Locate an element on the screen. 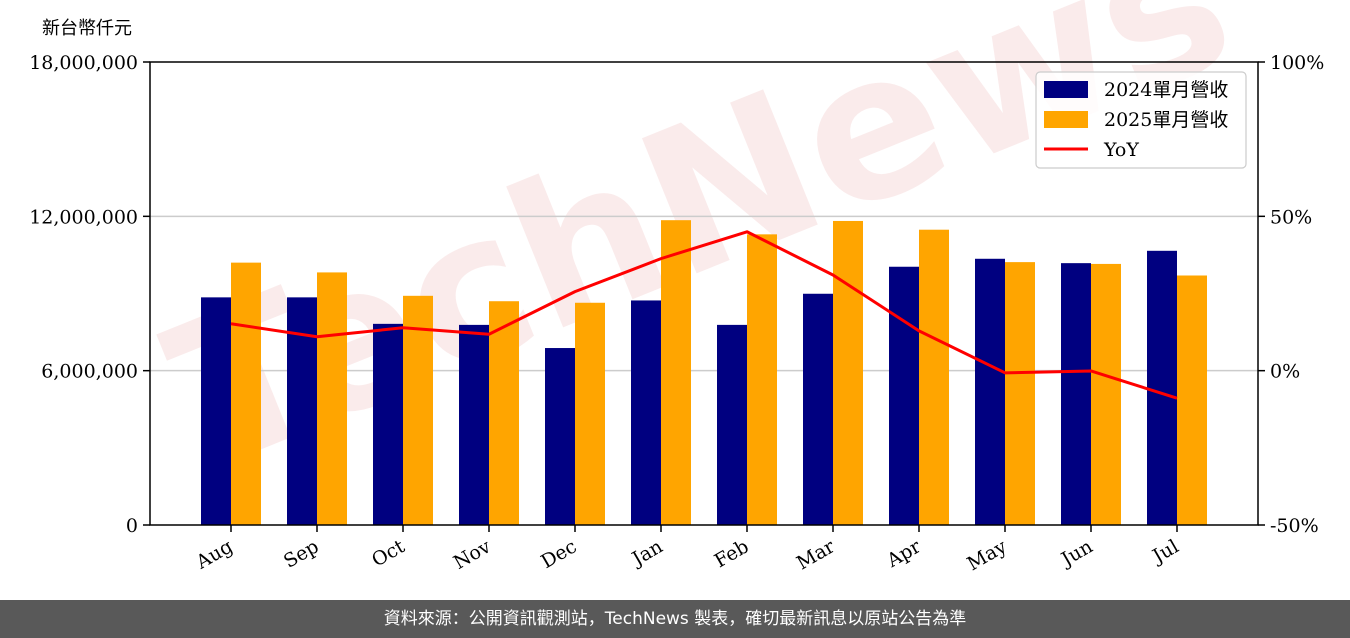  y-right-tick-label: -50% is located at coordinates (1294, 526).